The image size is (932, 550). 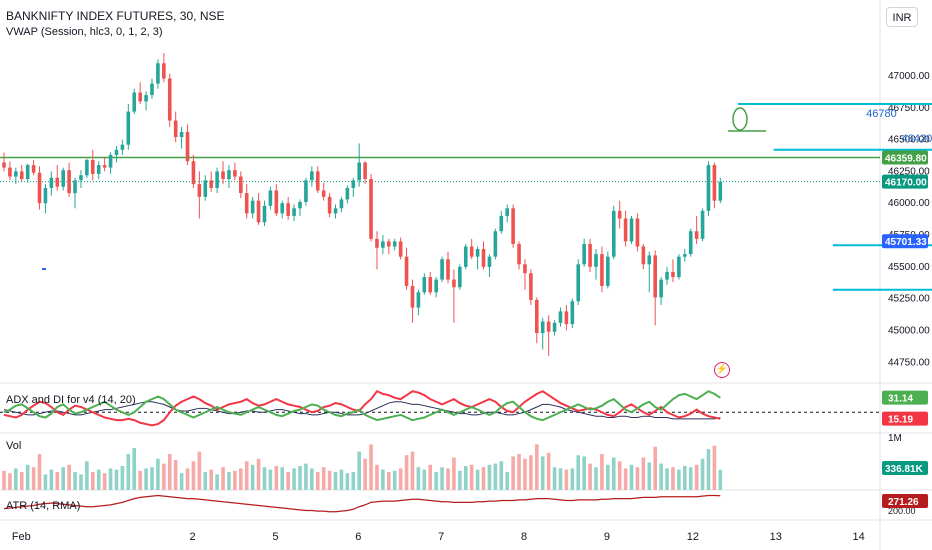 I want to click on atr-legend: ATR (14, RMA), so click(x=43, y=506).